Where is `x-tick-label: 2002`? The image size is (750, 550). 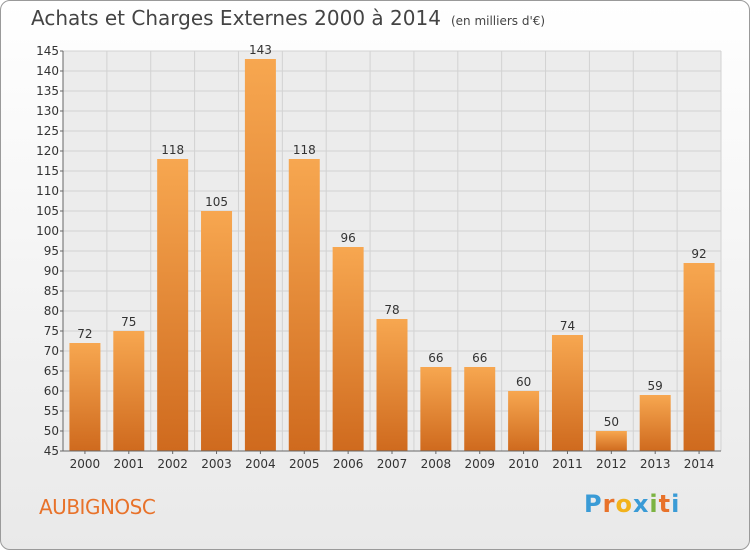
x-tick-label: 2002 is located at coordinates (172, 464).